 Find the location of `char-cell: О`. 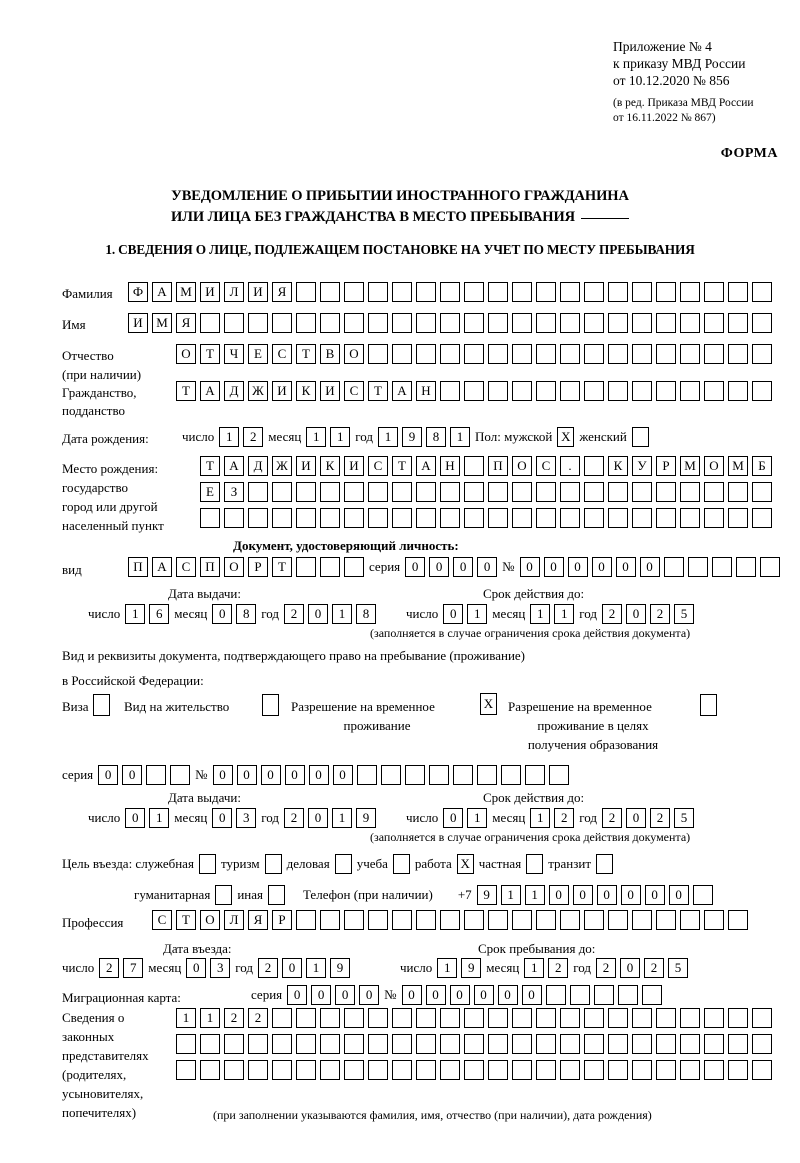

char-cell: О is located at coordinates (522, 466).